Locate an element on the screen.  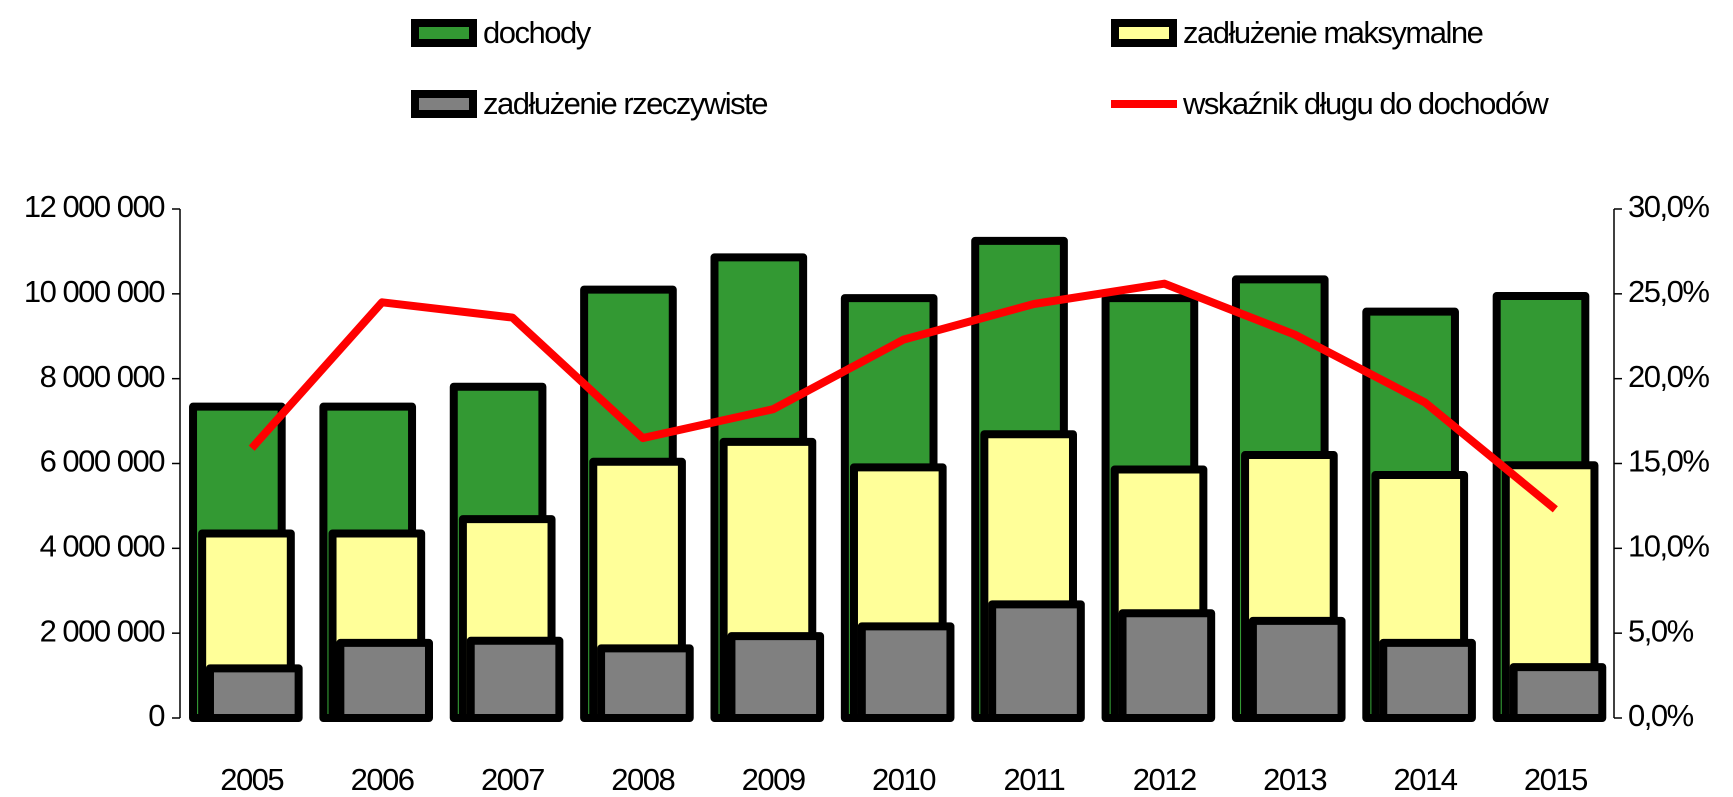
y2-tick-label: 25,0% is located at coordinates (1668, 291).